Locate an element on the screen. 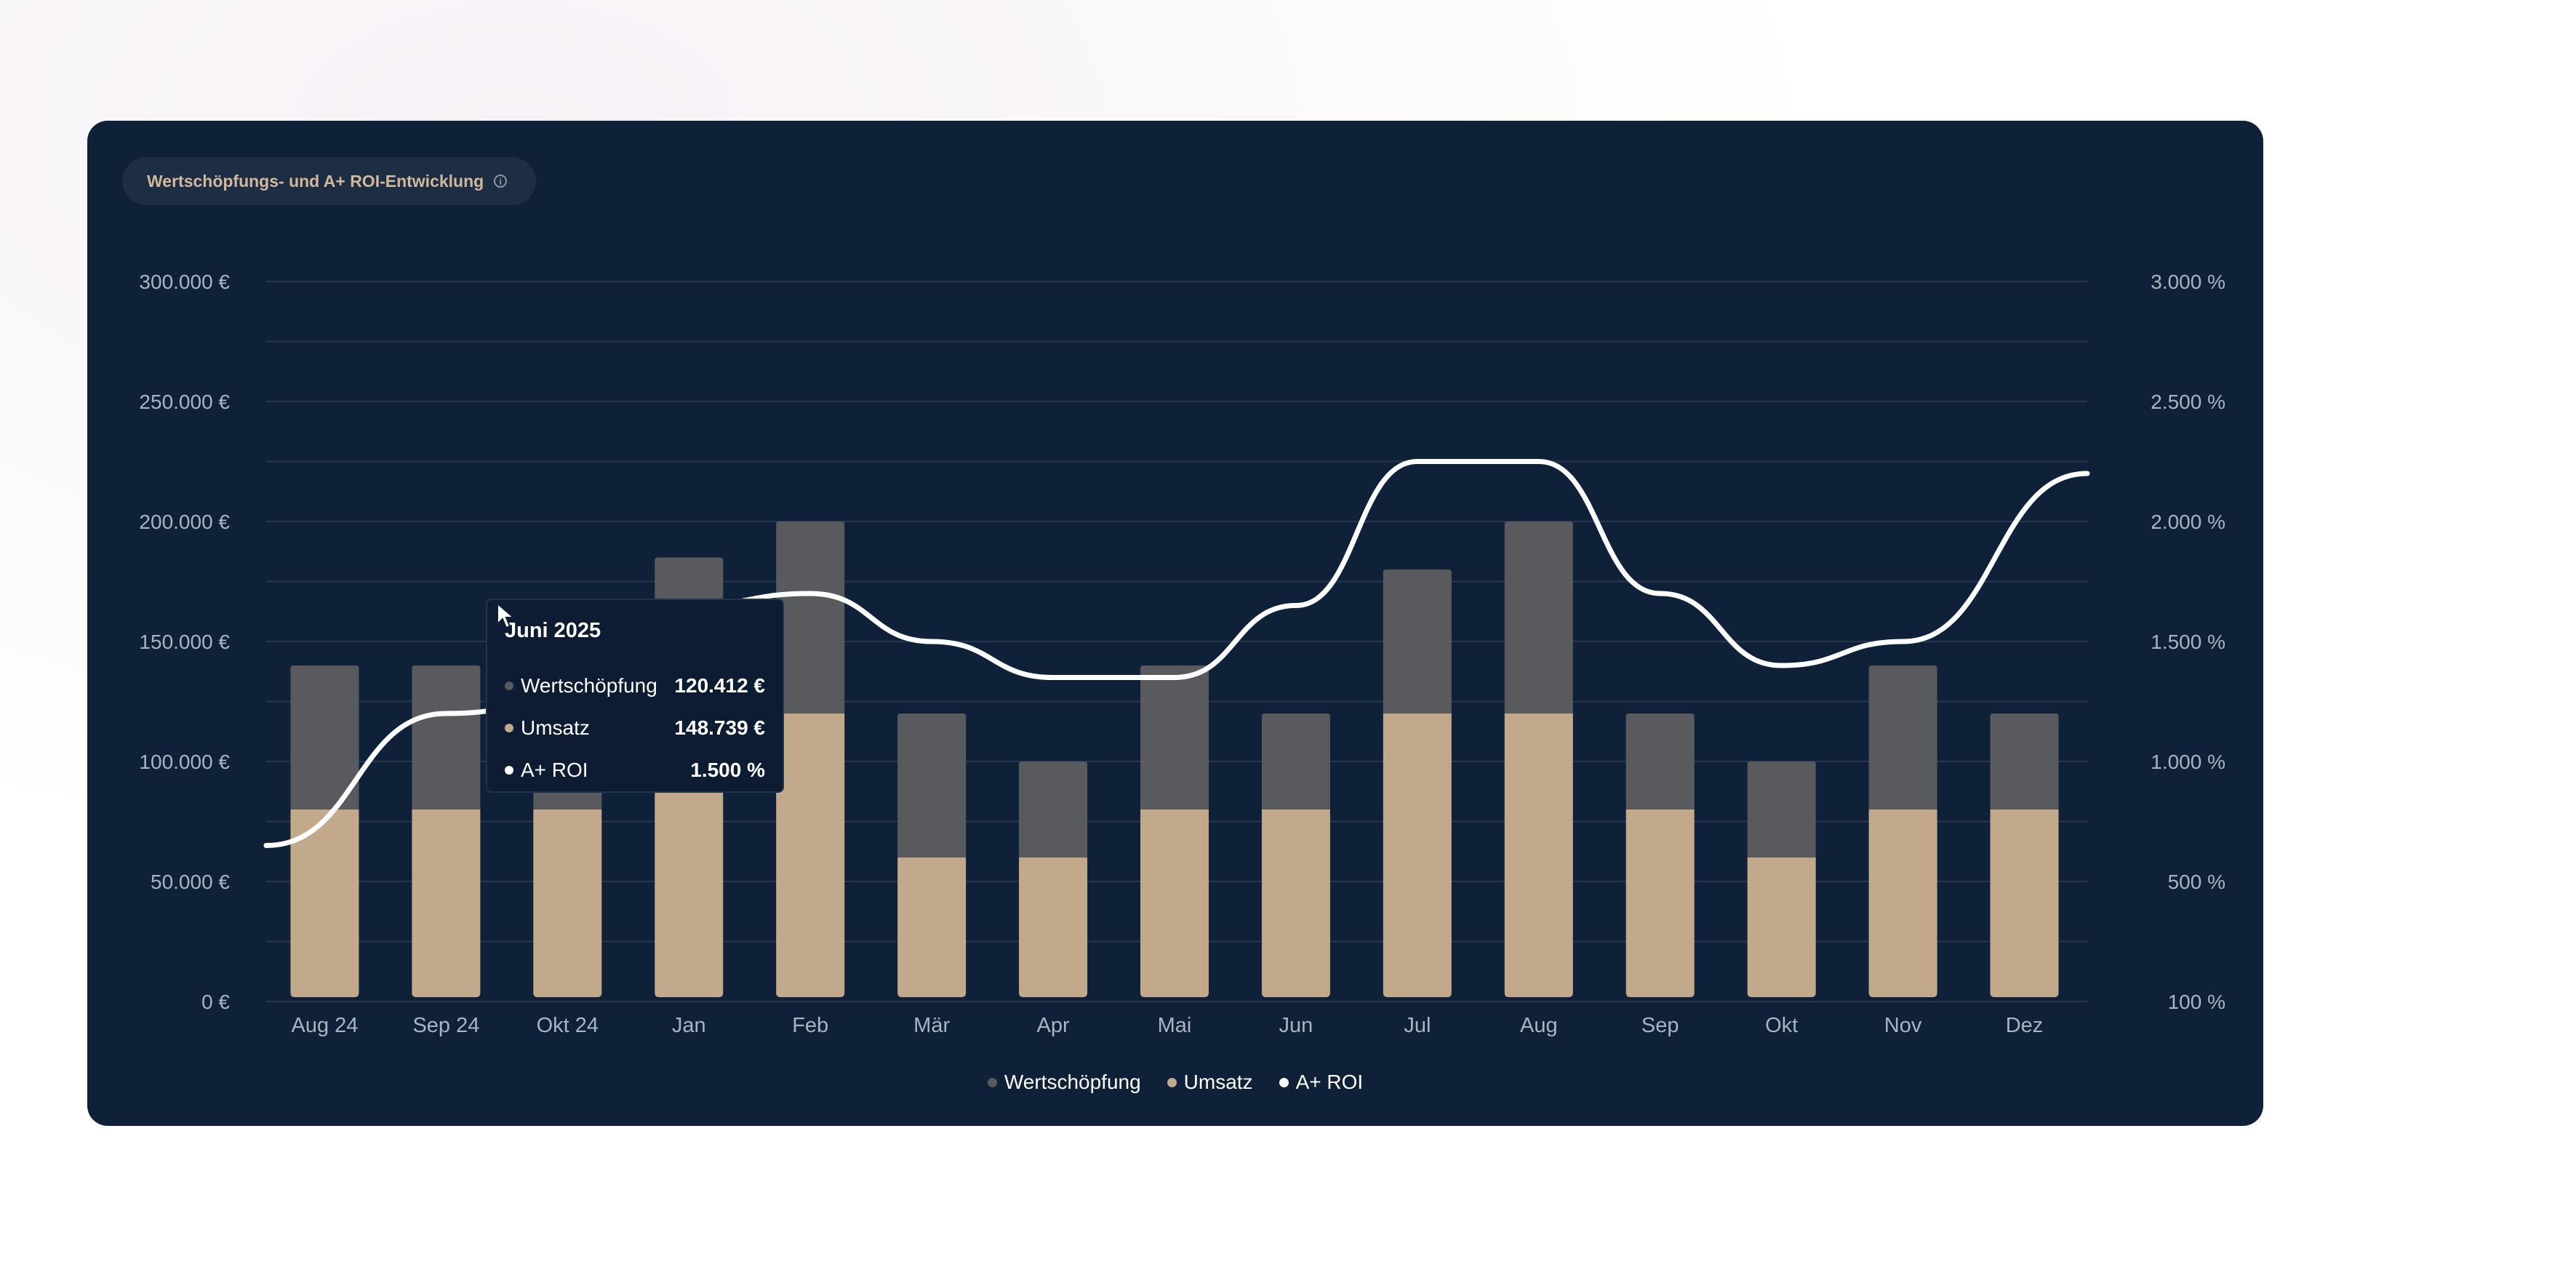 The height and width of the screenshot is (1283, 2576). left-axis-tick-label: 250.000 € is located at coordinates (184, 402).